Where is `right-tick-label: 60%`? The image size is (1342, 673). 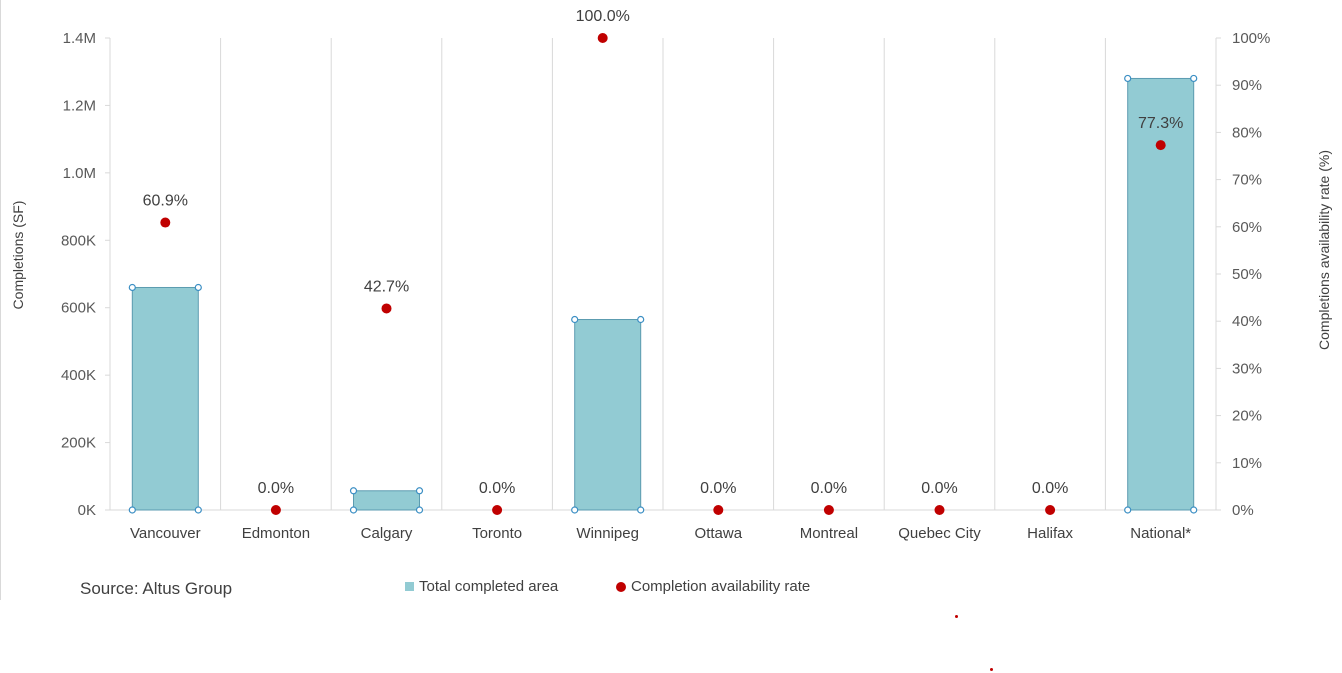
right-tick-label: 60% is located at coordinates (1247, 227).